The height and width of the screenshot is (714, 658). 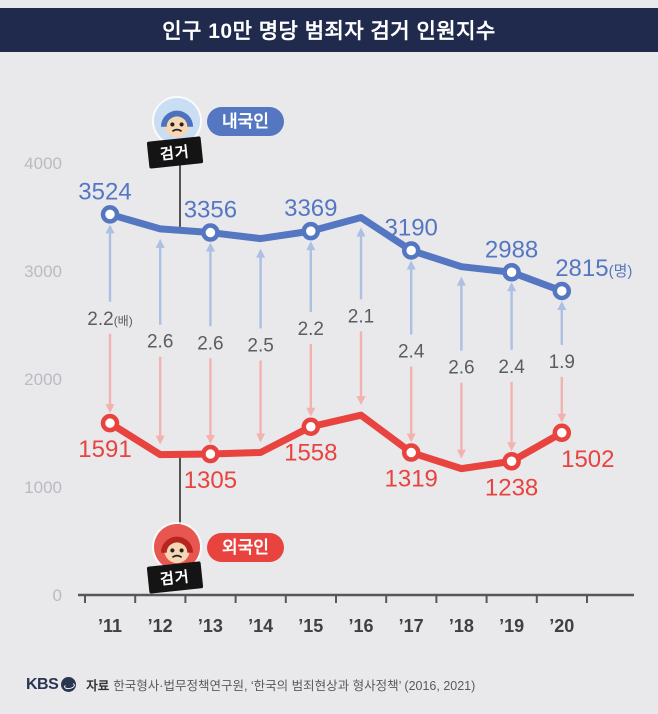 I want to click on kbs-logo-text: KBS, so click(x=42, y=684).